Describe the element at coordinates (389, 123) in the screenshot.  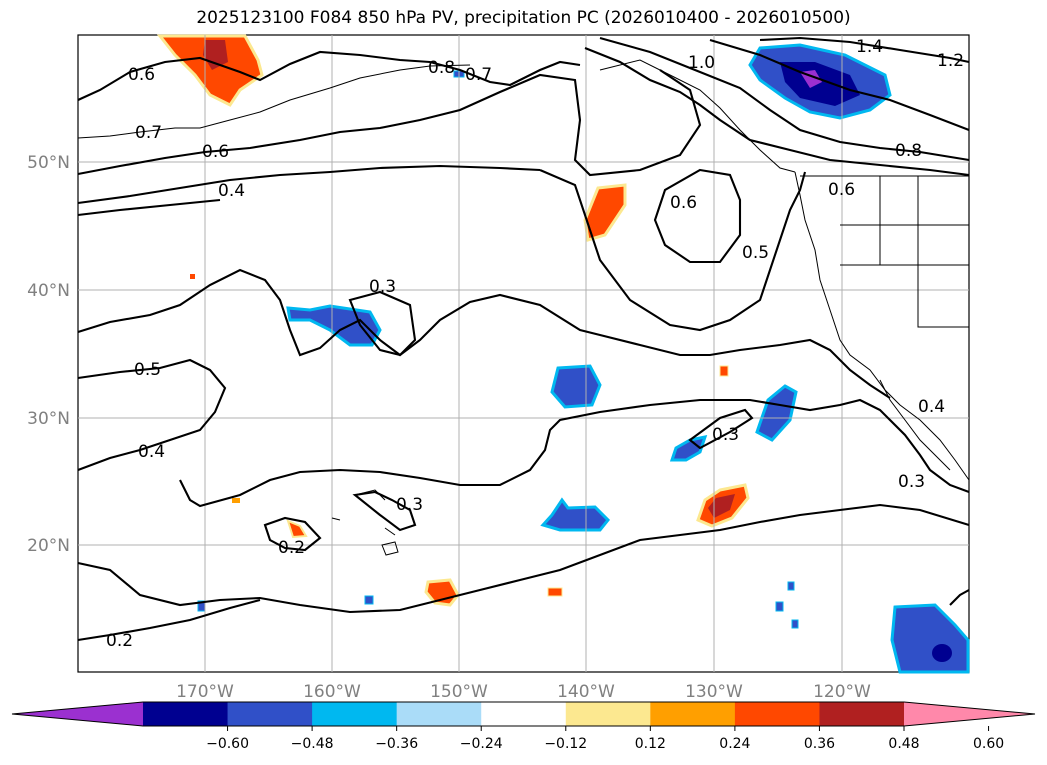
I see `contour-0.6-mid` at that location.